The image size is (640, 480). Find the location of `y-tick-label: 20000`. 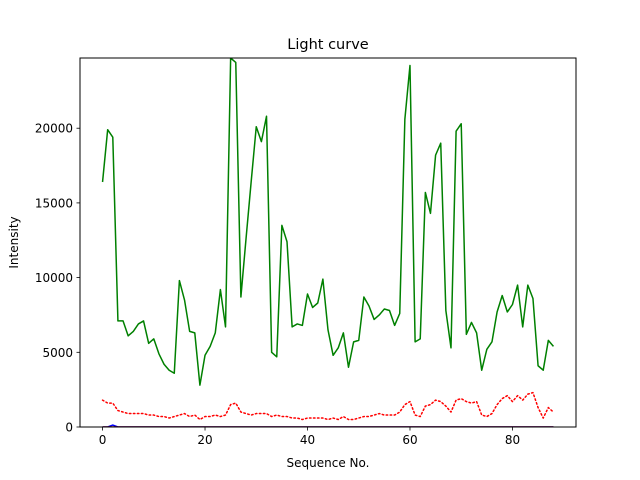

y-tick-label: 20000 is located at coordinates (54, 129).